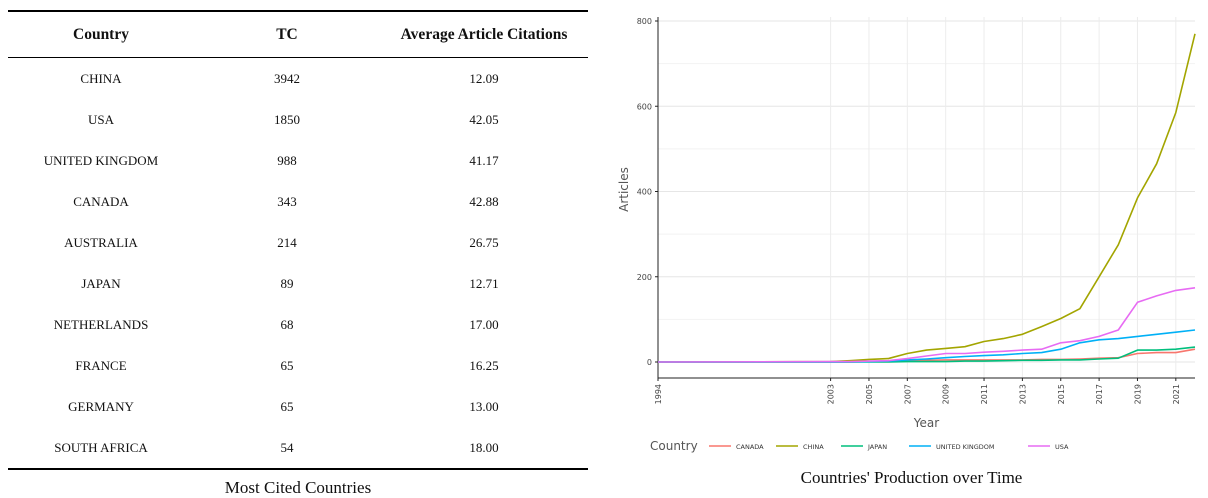  I want to click on y-tick-label: 400, so click(644, 192).